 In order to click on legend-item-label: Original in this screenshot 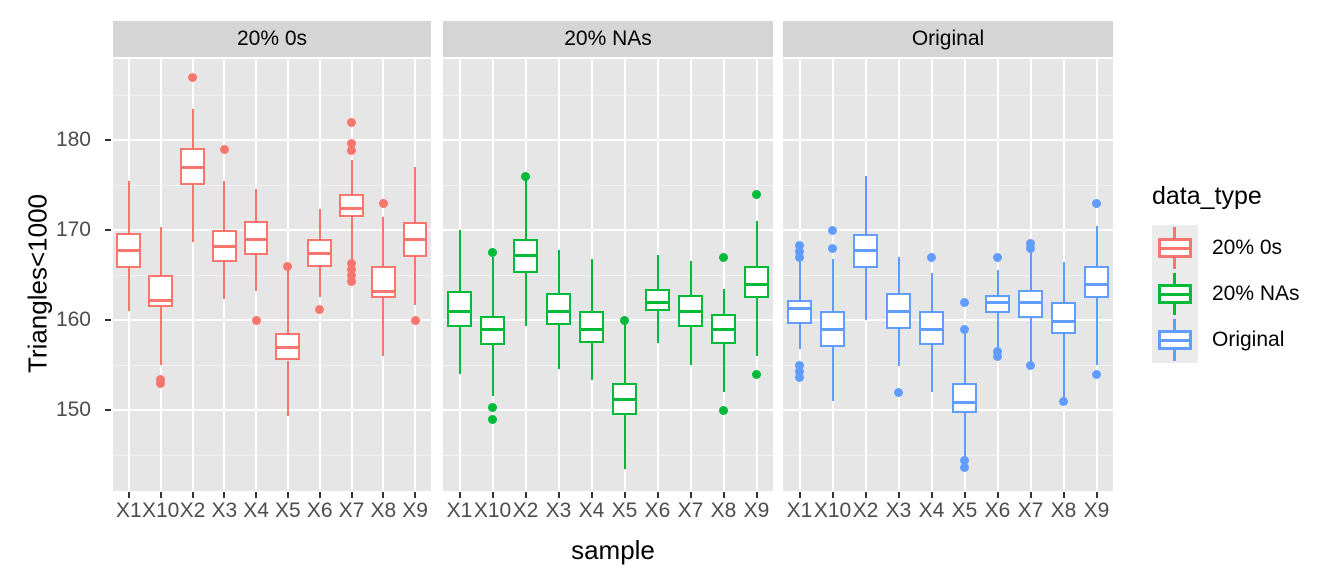, I will do `click(1248, 339)`.